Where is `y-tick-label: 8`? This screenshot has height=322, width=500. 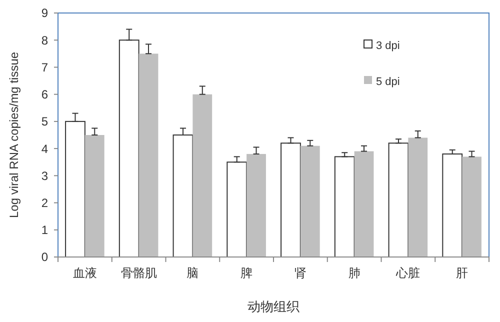
y-tick-label: 8 is located at coordinates (44, 40).